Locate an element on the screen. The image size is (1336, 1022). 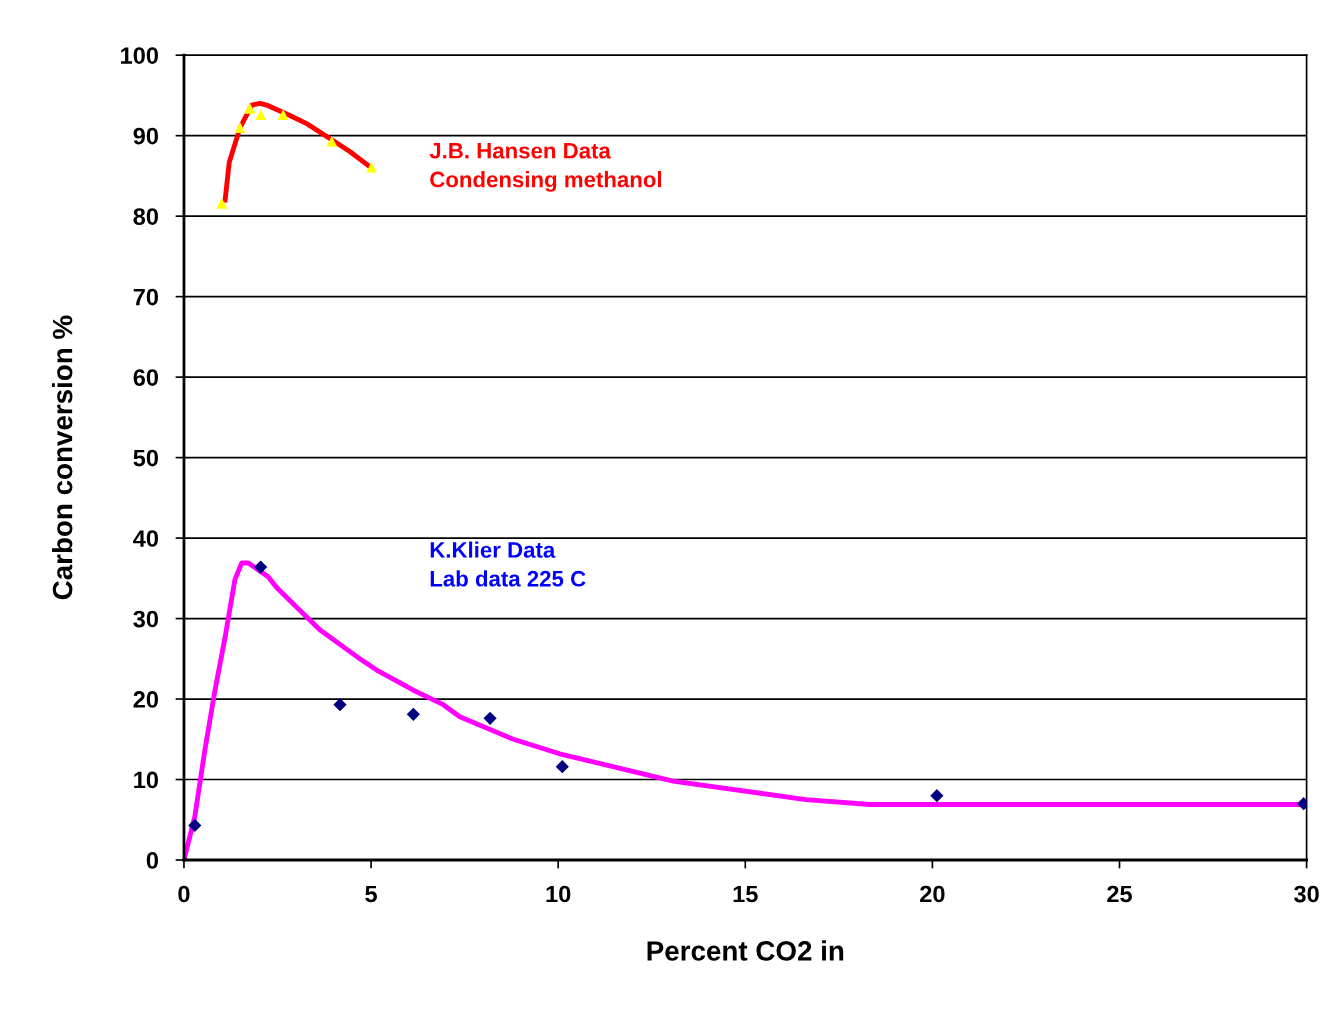
annotation: J.B. Hansen Data Condensing methanol is located at coordinates (545, 167).